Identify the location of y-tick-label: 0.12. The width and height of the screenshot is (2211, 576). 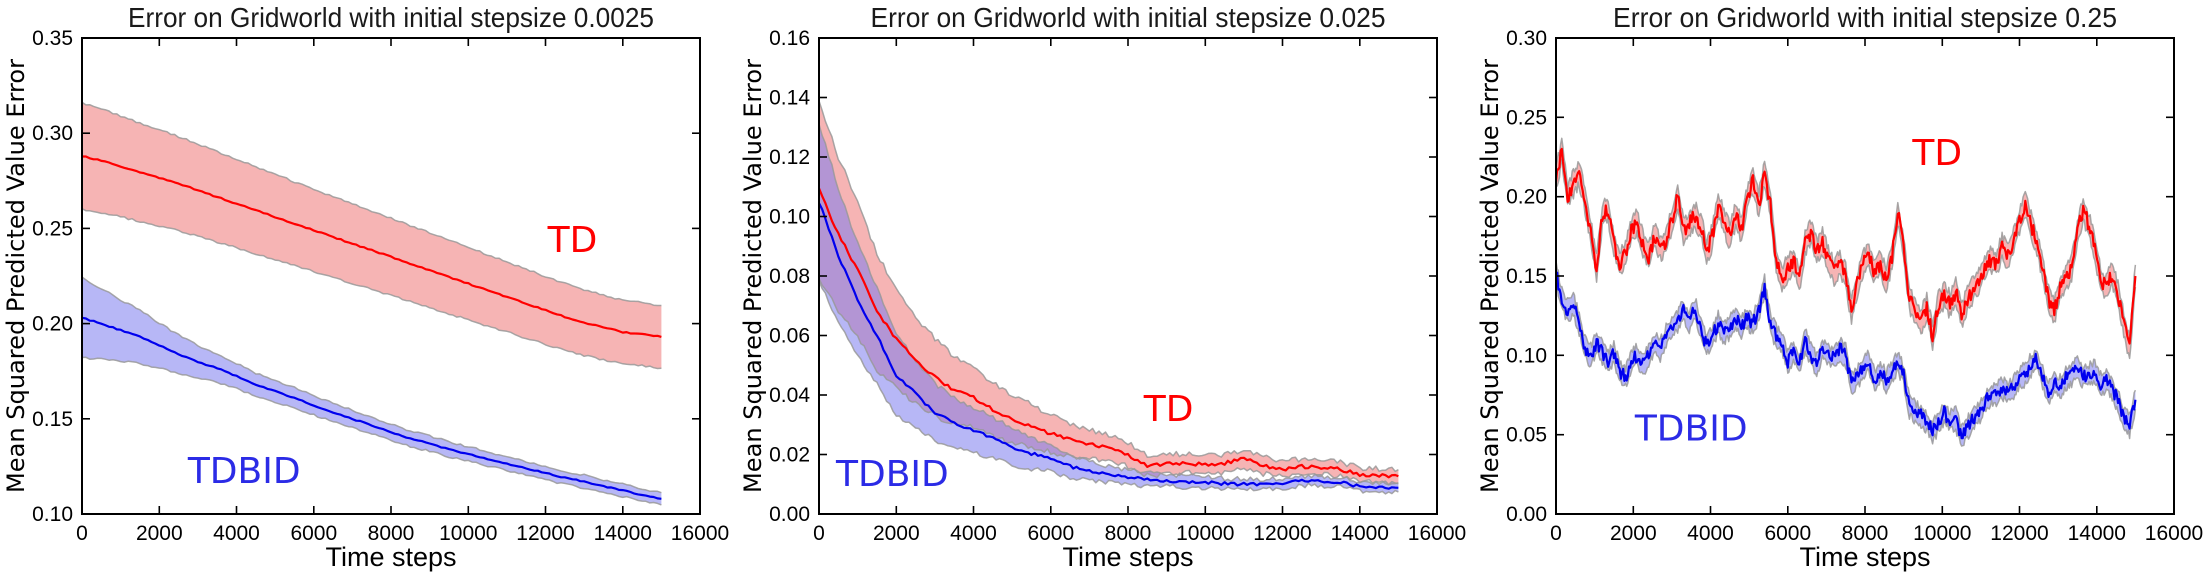
(789, 157).